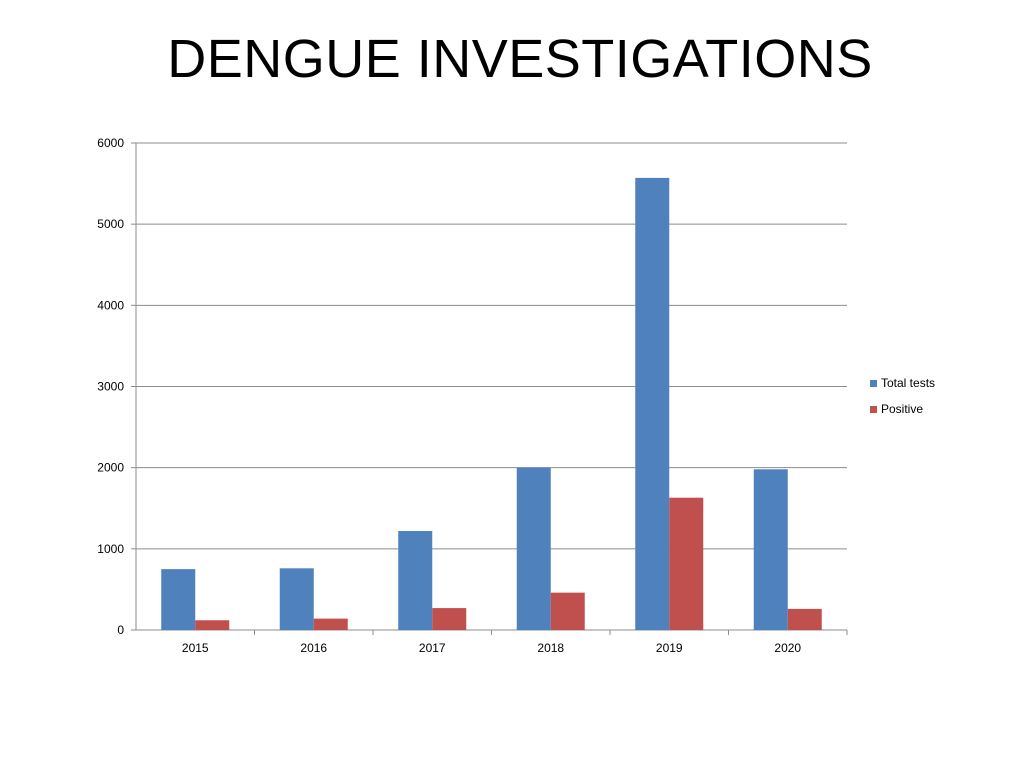 The width and height of the screenshot is (1024, 768). What do you see at coordinates (449, 619) in the screenshot?
I see `bar-positive-2017` at bounding box center [449, 619].